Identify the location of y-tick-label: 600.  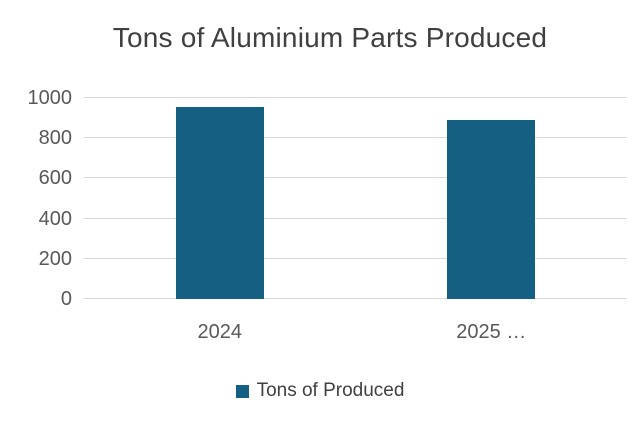
(55, 178).